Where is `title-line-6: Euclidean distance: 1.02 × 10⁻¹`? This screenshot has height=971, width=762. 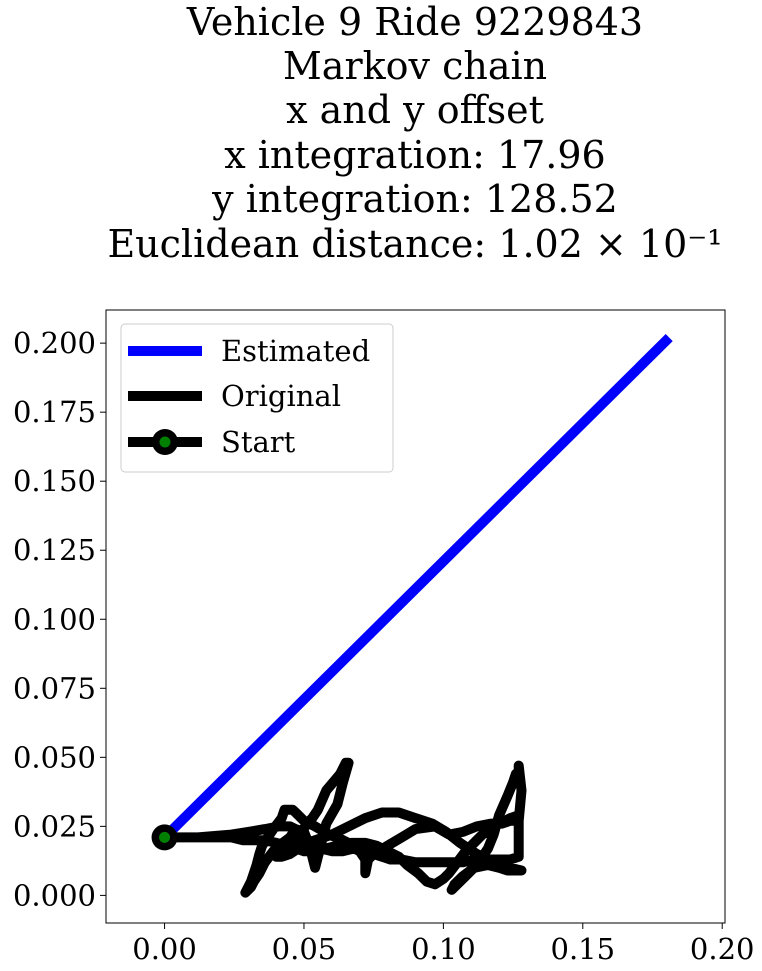 title-line-6: Euclidean distance: 1.02 × 10⁻¹ is located at coordinates (414, 244).